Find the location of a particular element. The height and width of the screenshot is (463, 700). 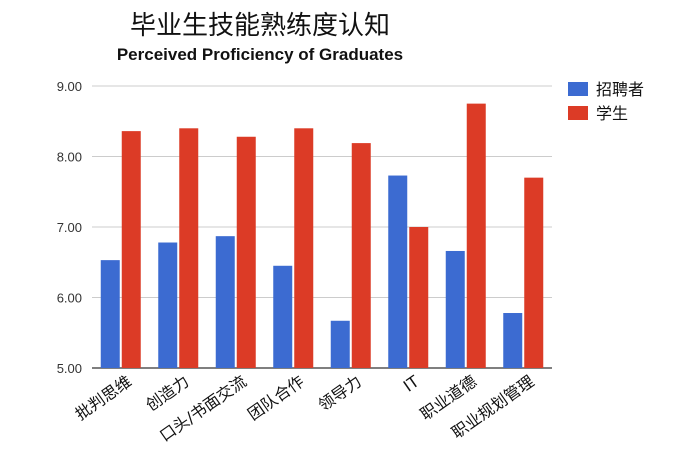

x-tick-label: 团队合作 is located at coordinates (275, 398).